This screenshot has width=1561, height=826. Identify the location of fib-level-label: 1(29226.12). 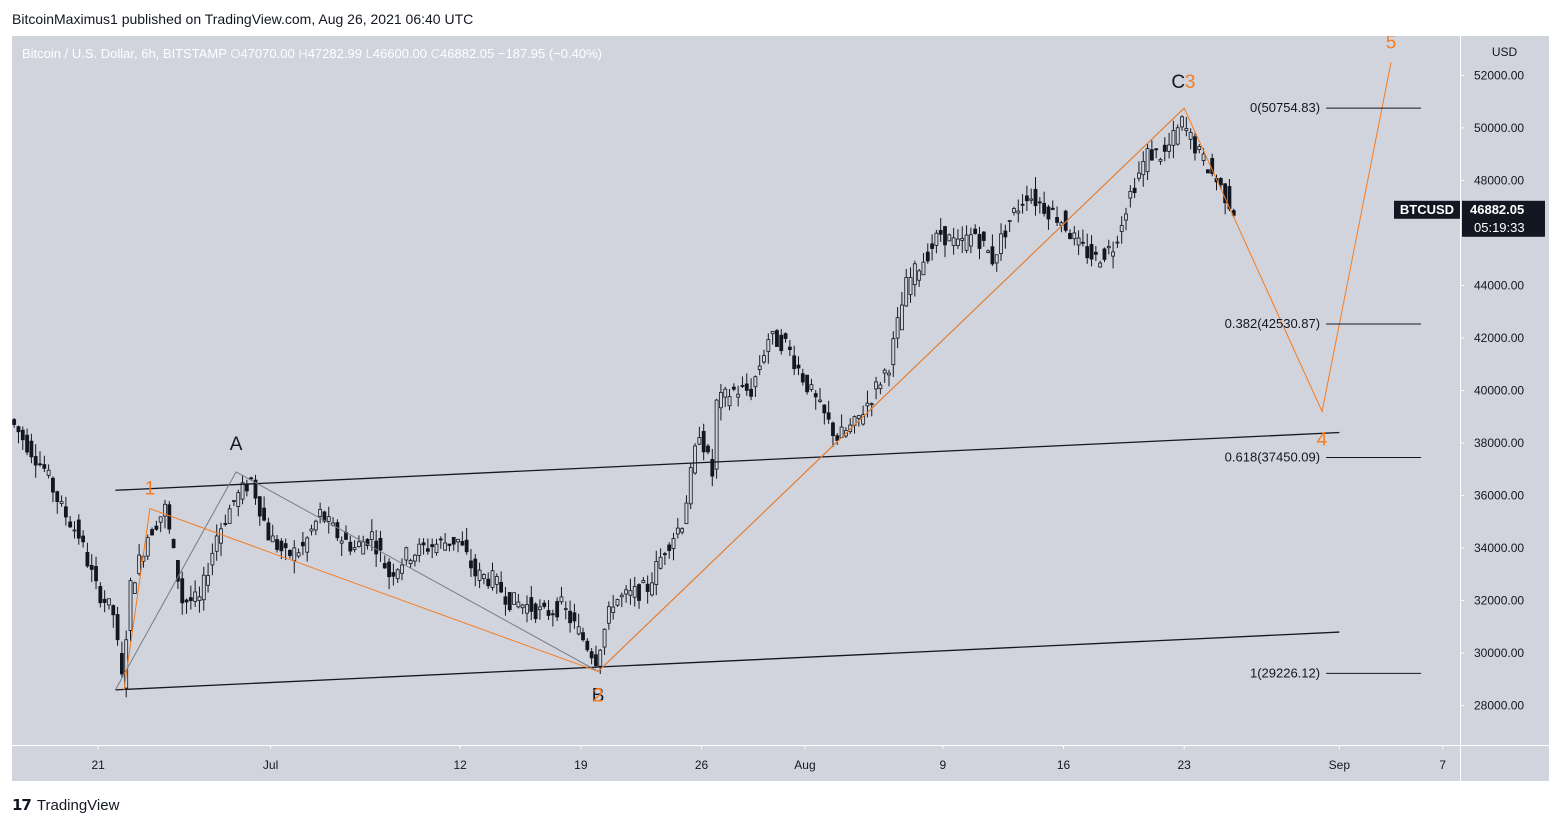
(1285, 672).